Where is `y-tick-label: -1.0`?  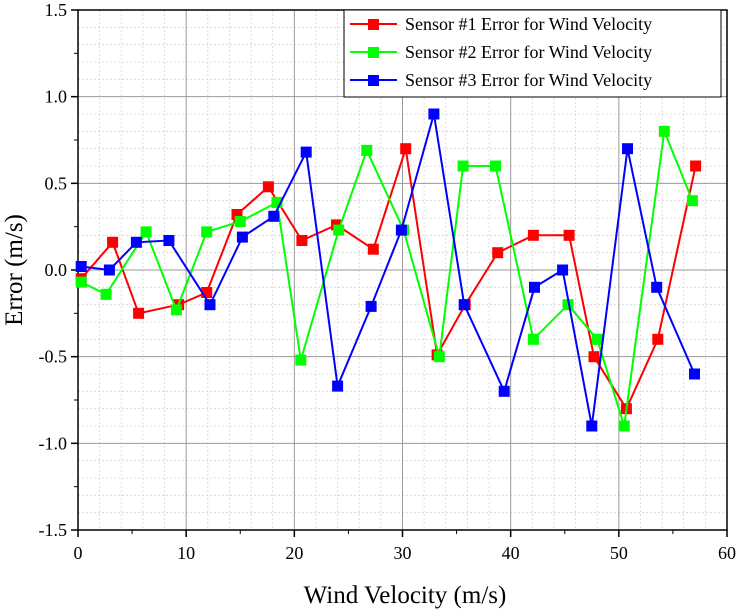
y-tick-label: -1.0 is located at coordinates (53, 443).